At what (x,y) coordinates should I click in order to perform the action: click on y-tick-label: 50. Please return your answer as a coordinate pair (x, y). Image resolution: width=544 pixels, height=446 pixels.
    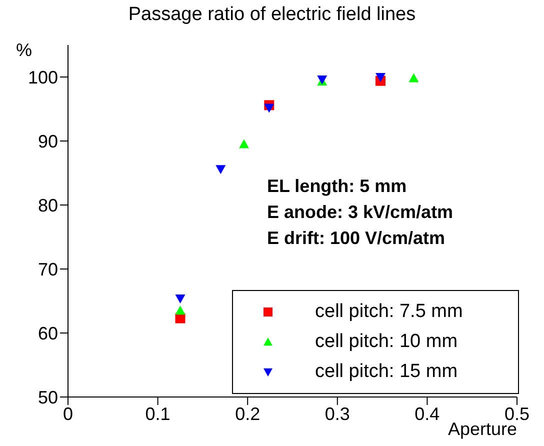
    Looking at the image, I should click on (48, 397).